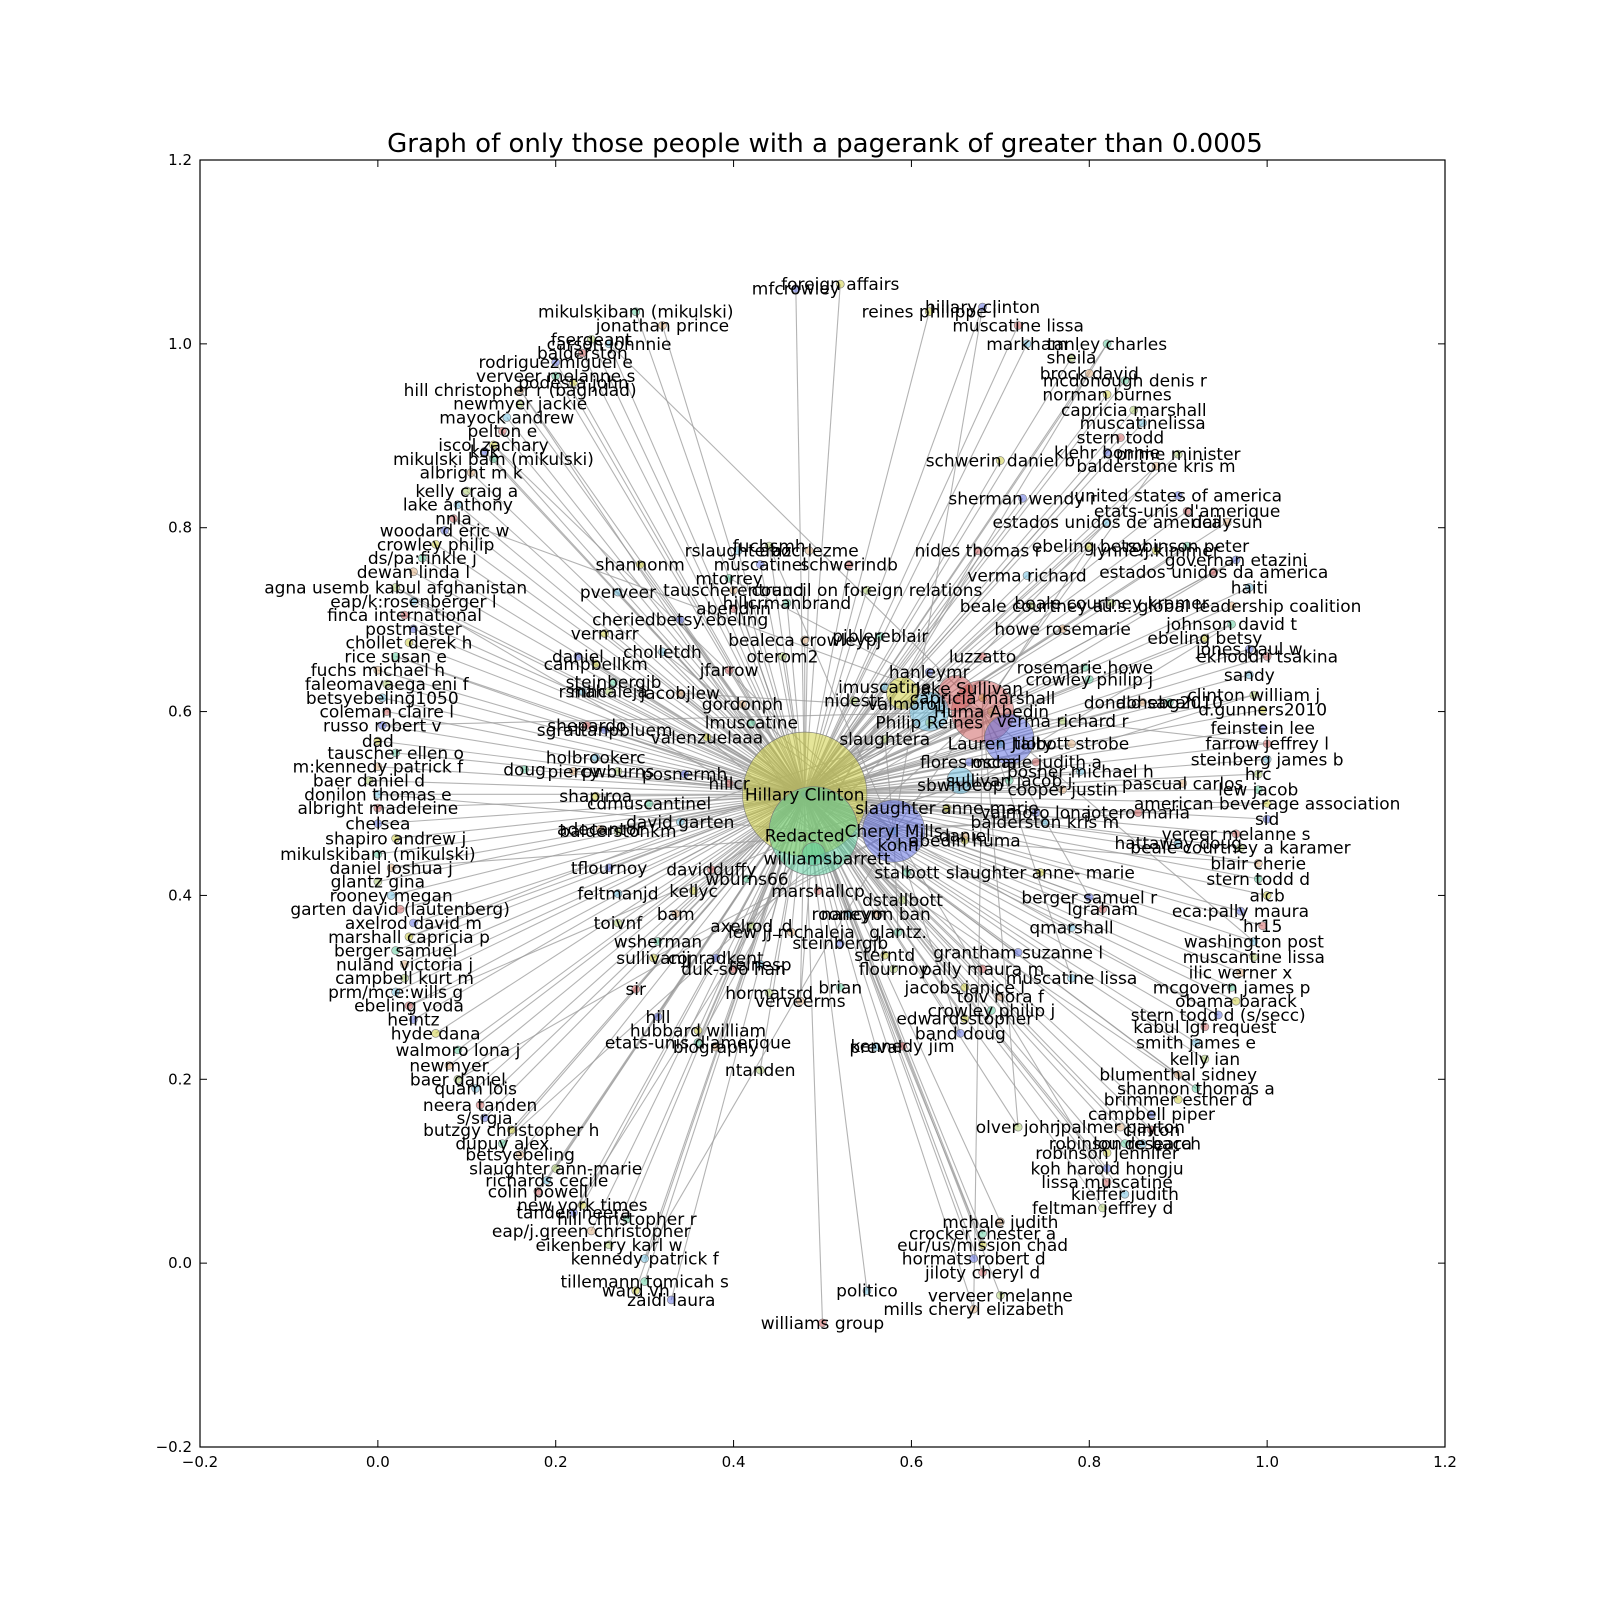  What do you see at coordinates (796, 290) in the screenshot?
I see `node-label: mfcrowley` at bounding box center [796, 290].